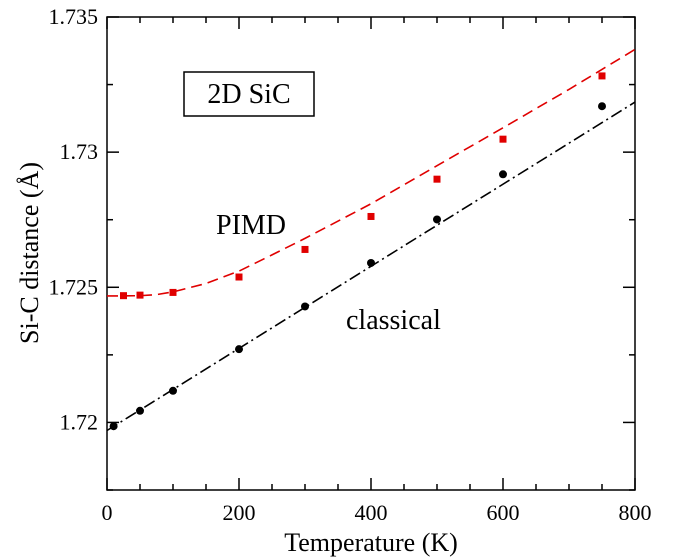  What do you see at coordinates (393, 320) in the screenshot?
I see `classical-annotation: classical` at bounding box center [393, 320].